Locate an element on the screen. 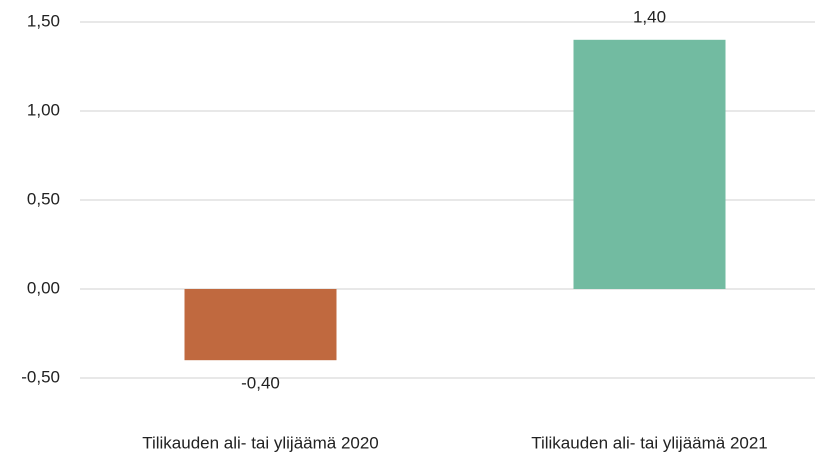  y-tick-label: 0,00 is located at coordinates (43, 287).